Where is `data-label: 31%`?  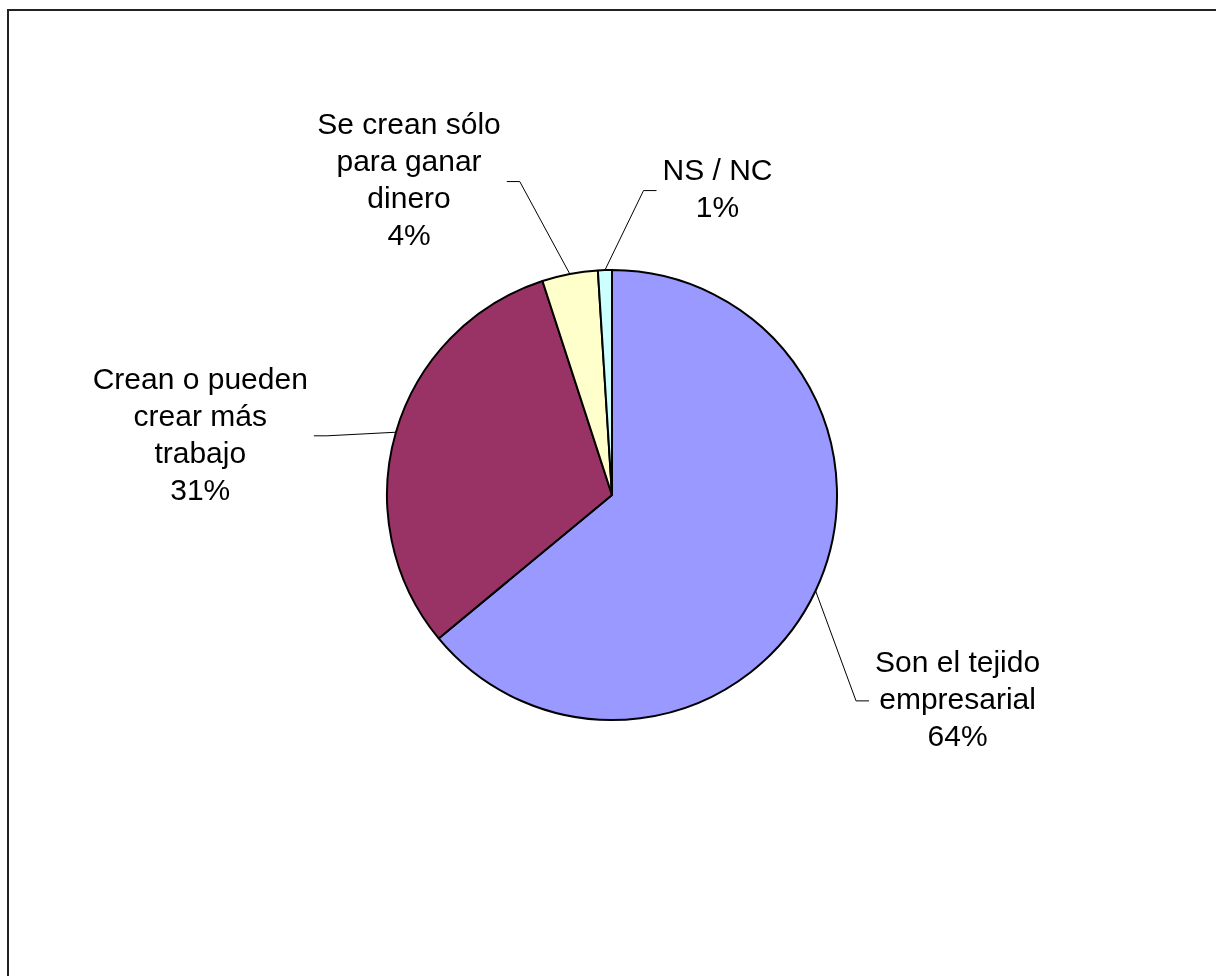
data-label: 31% is located at coordinates (200, 489).